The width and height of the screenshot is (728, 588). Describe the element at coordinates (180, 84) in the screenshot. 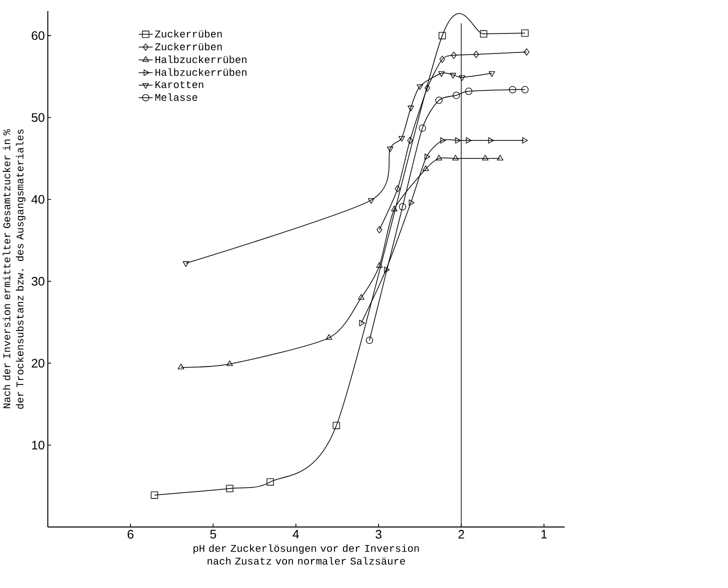

I see `legend-label: Karotten` at that location.